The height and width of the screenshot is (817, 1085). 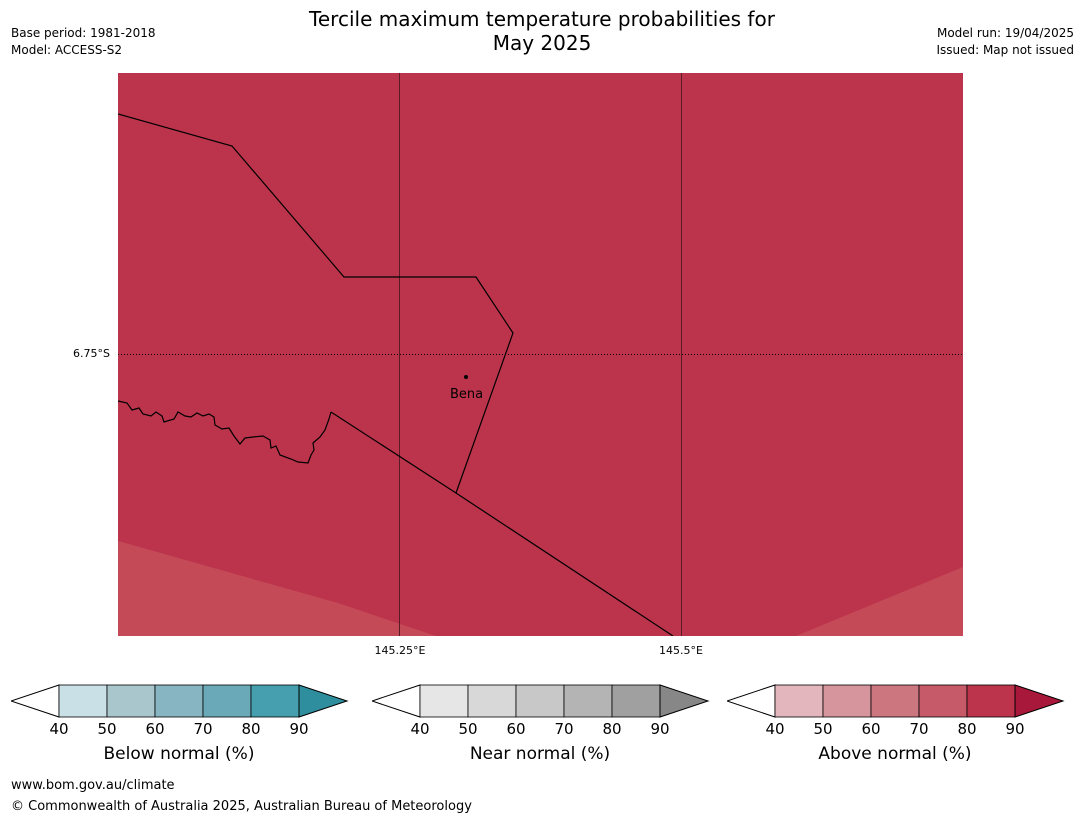 I want to click on probability-fill-lighter-southwest, so click(x=277, y=588).